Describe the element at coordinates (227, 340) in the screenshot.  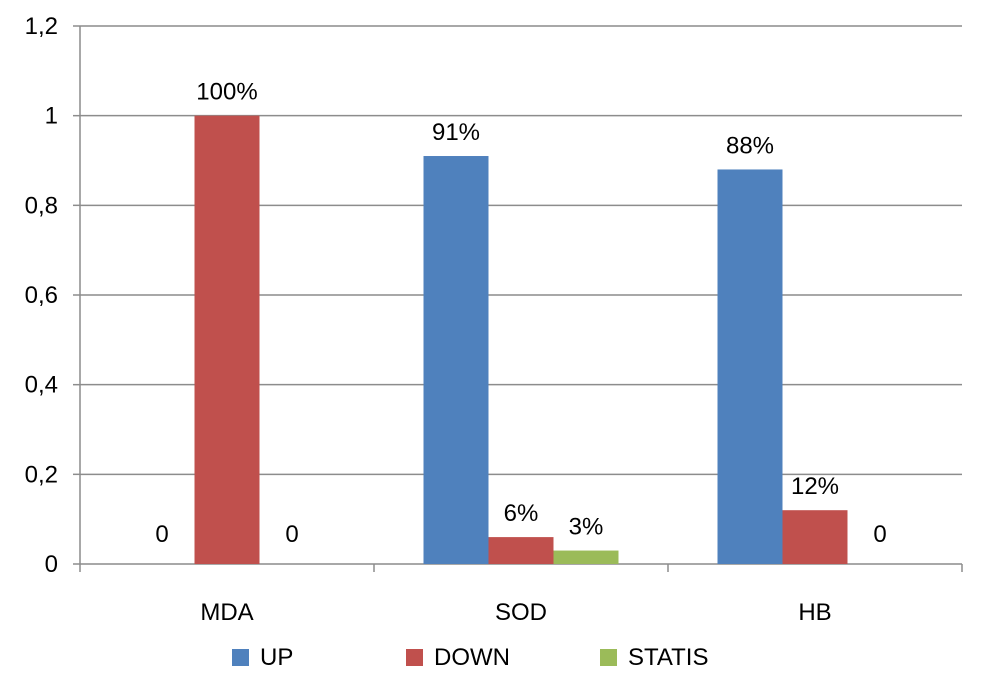
I see `bar-down-mda` at that location.